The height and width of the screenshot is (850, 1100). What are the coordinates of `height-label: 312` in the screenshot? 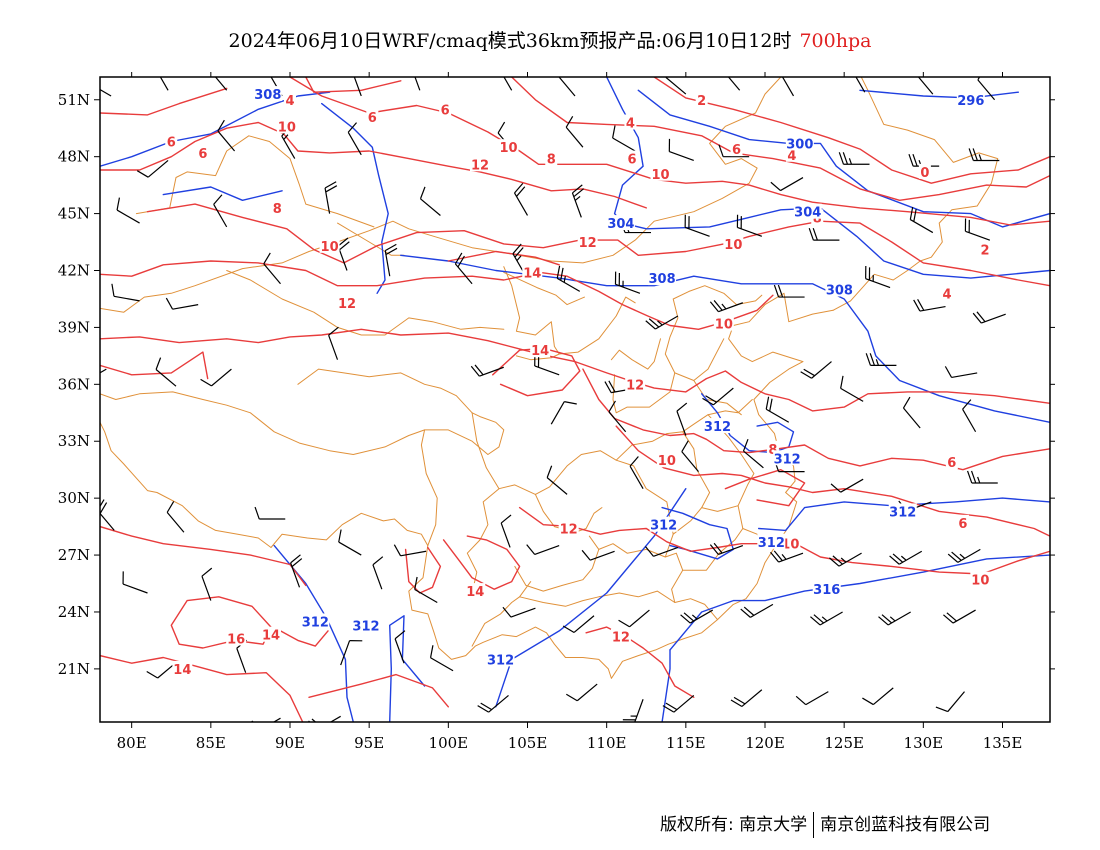 It's located at (315, 622).